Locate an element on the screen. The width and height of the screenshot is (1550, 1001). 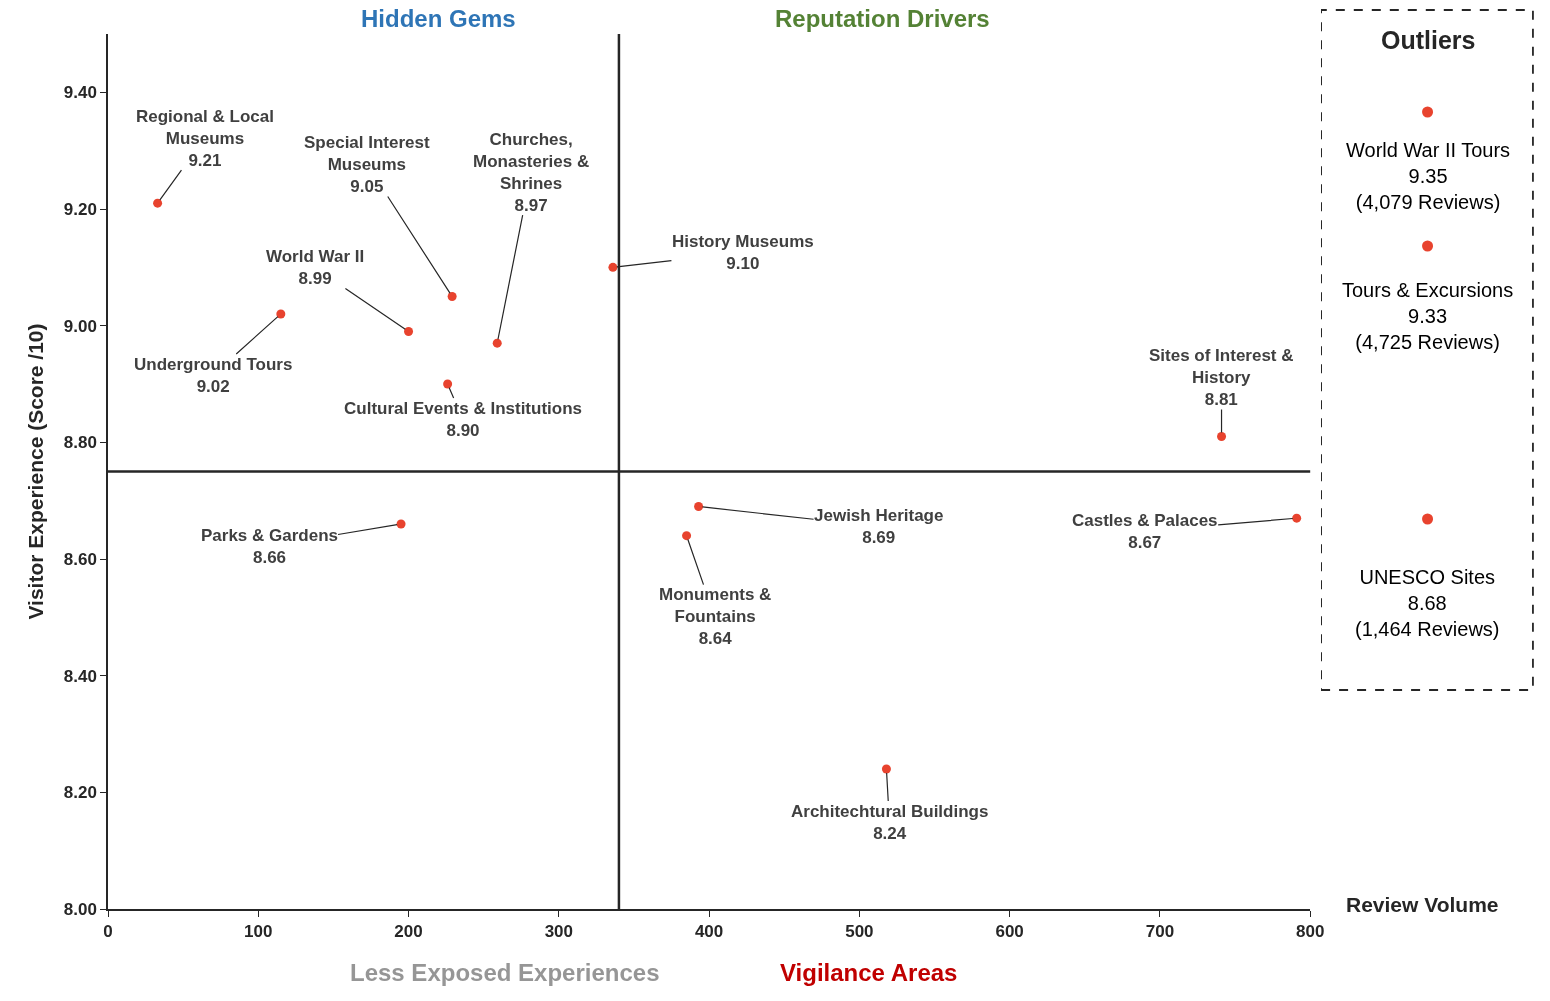
text: World War II Tours 9.35 (4,079 Reviews) is located at coordinates (1428, 176).